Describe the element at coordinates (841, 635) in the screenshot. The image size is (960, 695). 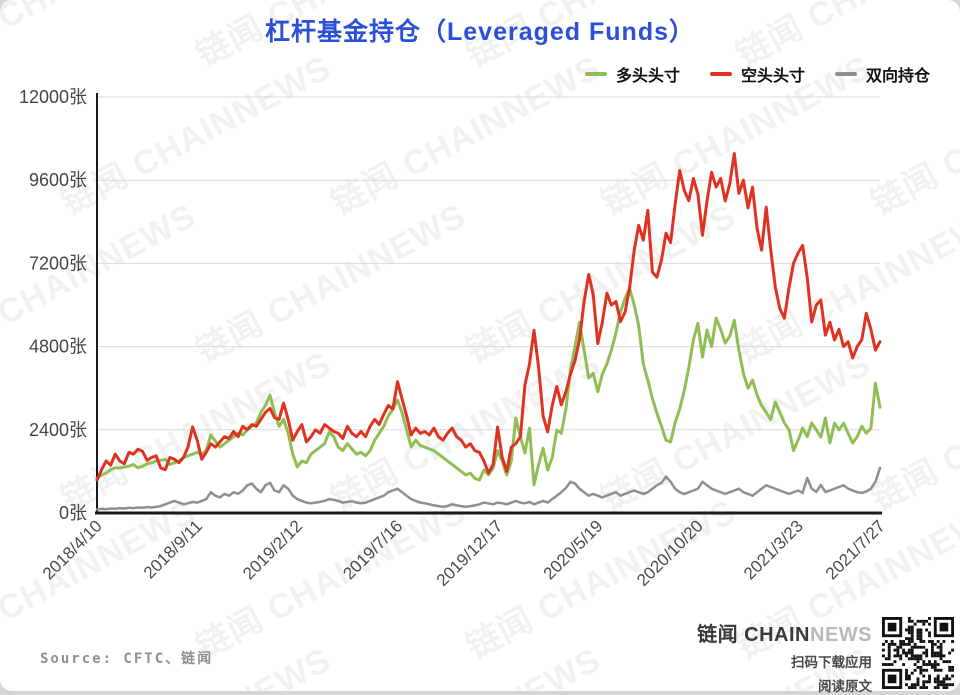
I see `brand-news-text: NEWS` at that location.